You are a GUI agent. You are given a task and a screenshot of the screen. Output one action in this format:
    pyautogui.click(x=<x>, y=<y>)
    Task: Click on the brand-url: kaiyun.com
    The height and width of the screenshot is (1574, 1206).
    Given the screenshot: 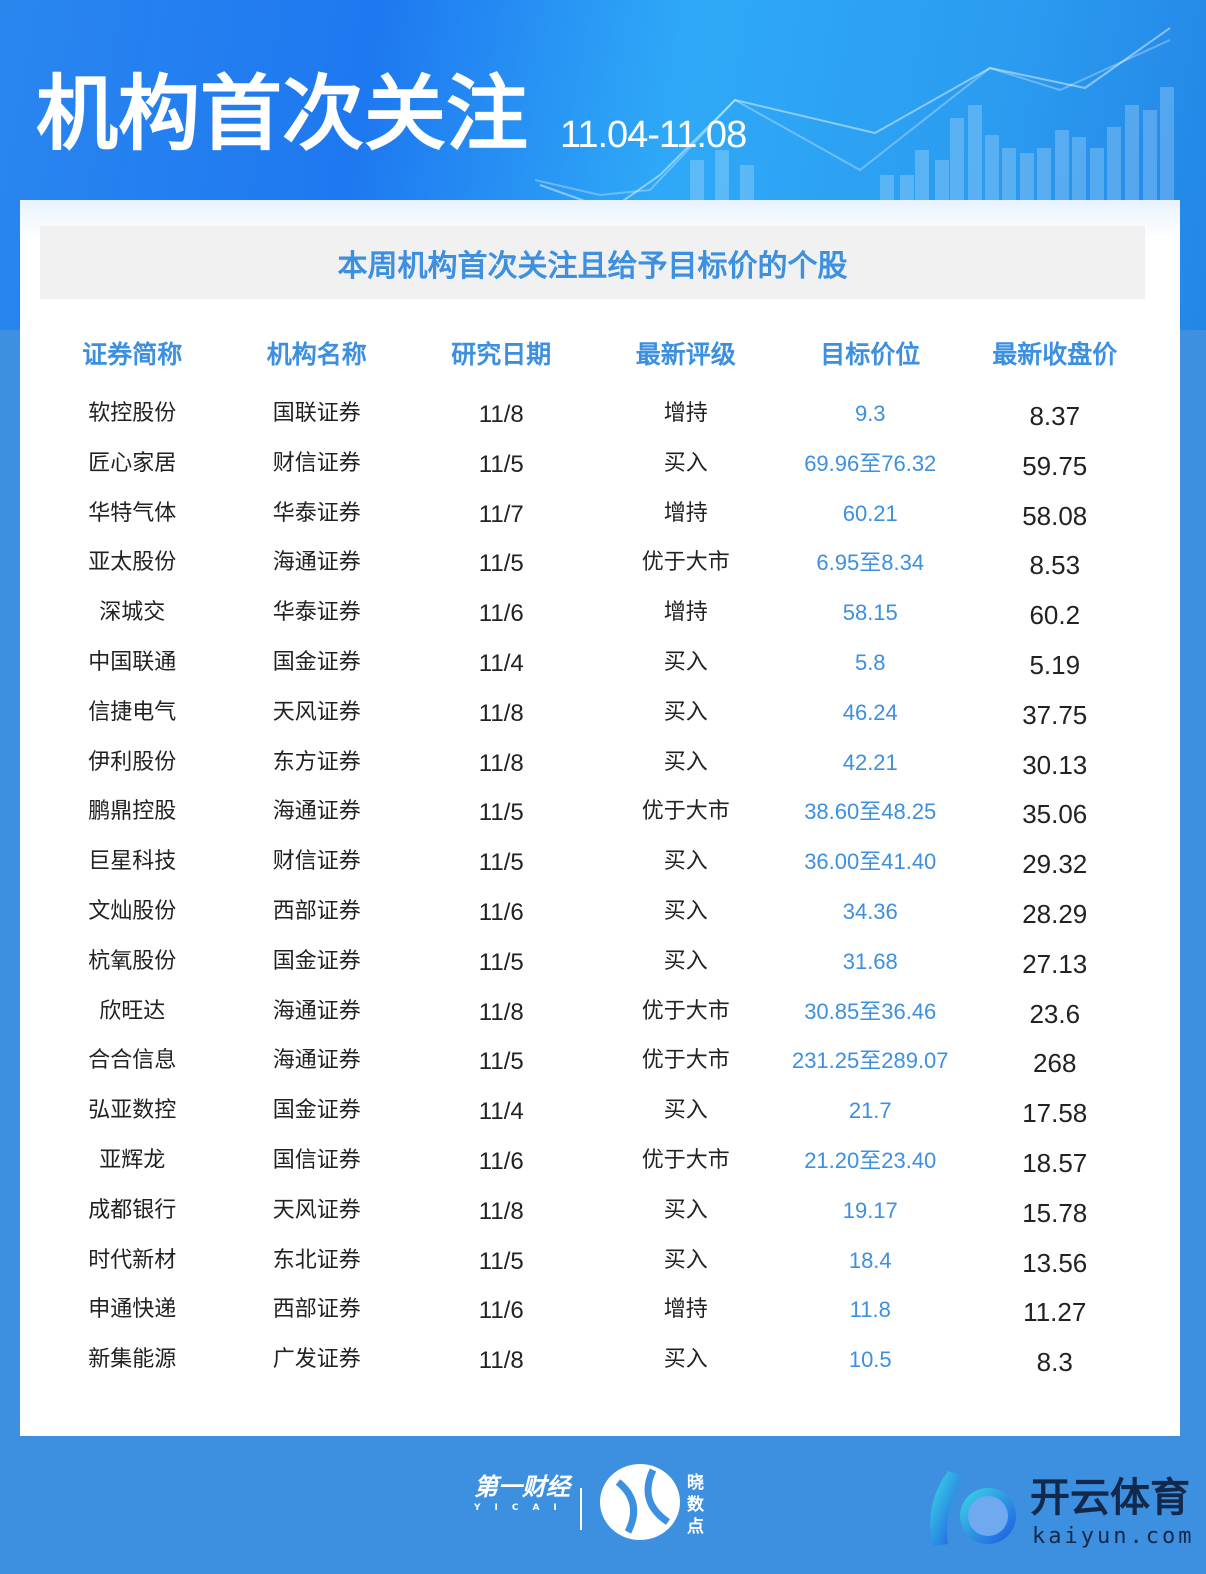 What is the action you would take?
    pyautogui.click(x=1113, y=1536)
    